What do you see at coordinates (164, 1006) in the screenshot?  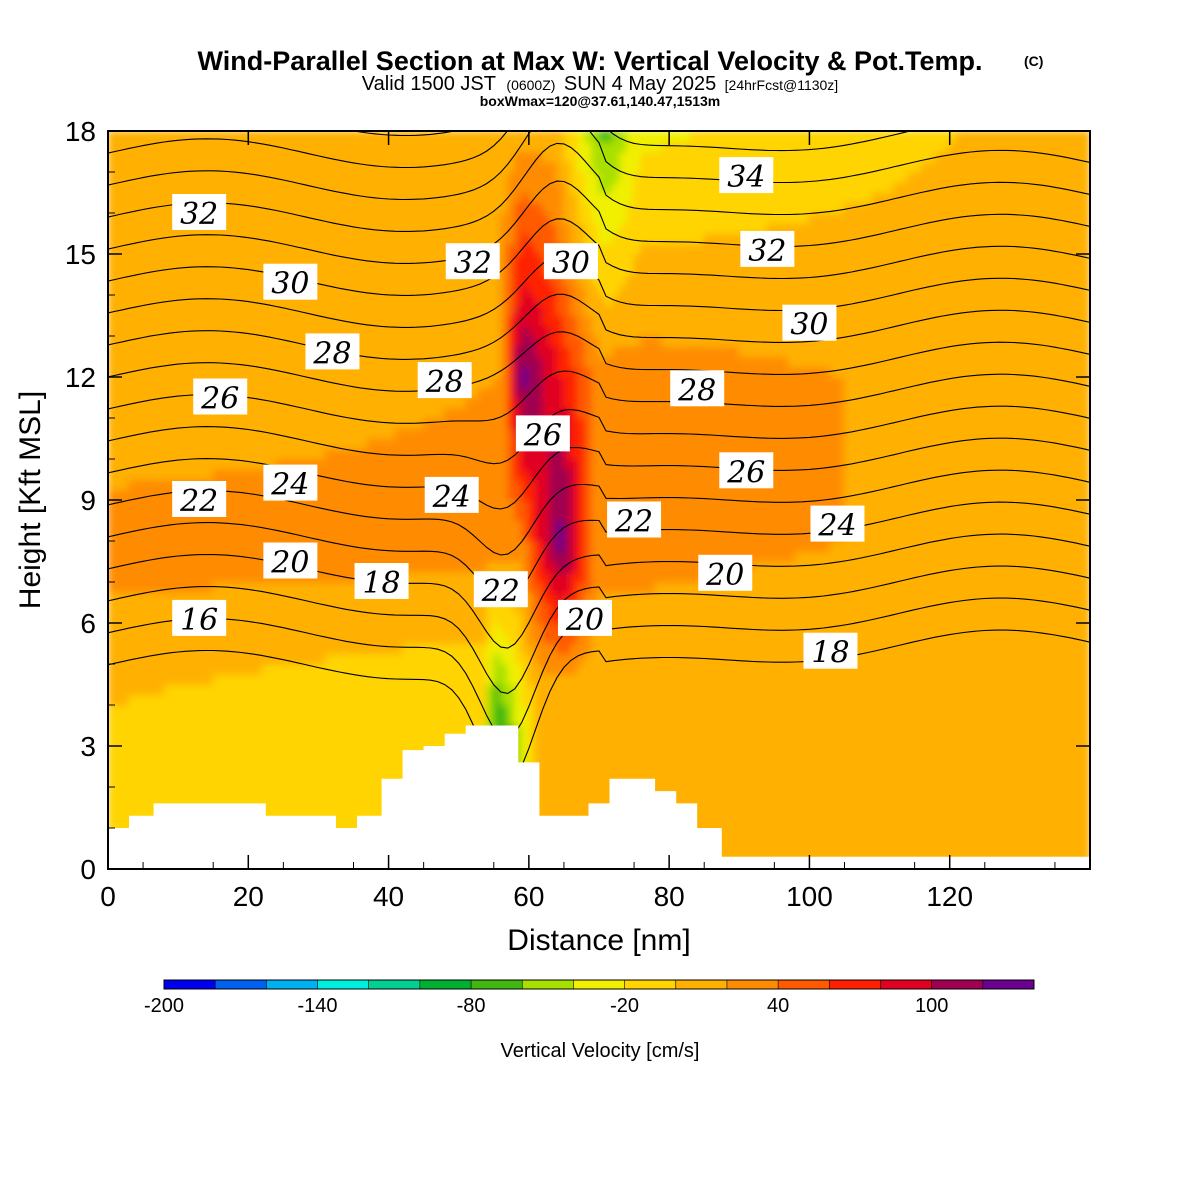 I see `colorbar-tick-label: -200` at bounding box center [164, 1006].